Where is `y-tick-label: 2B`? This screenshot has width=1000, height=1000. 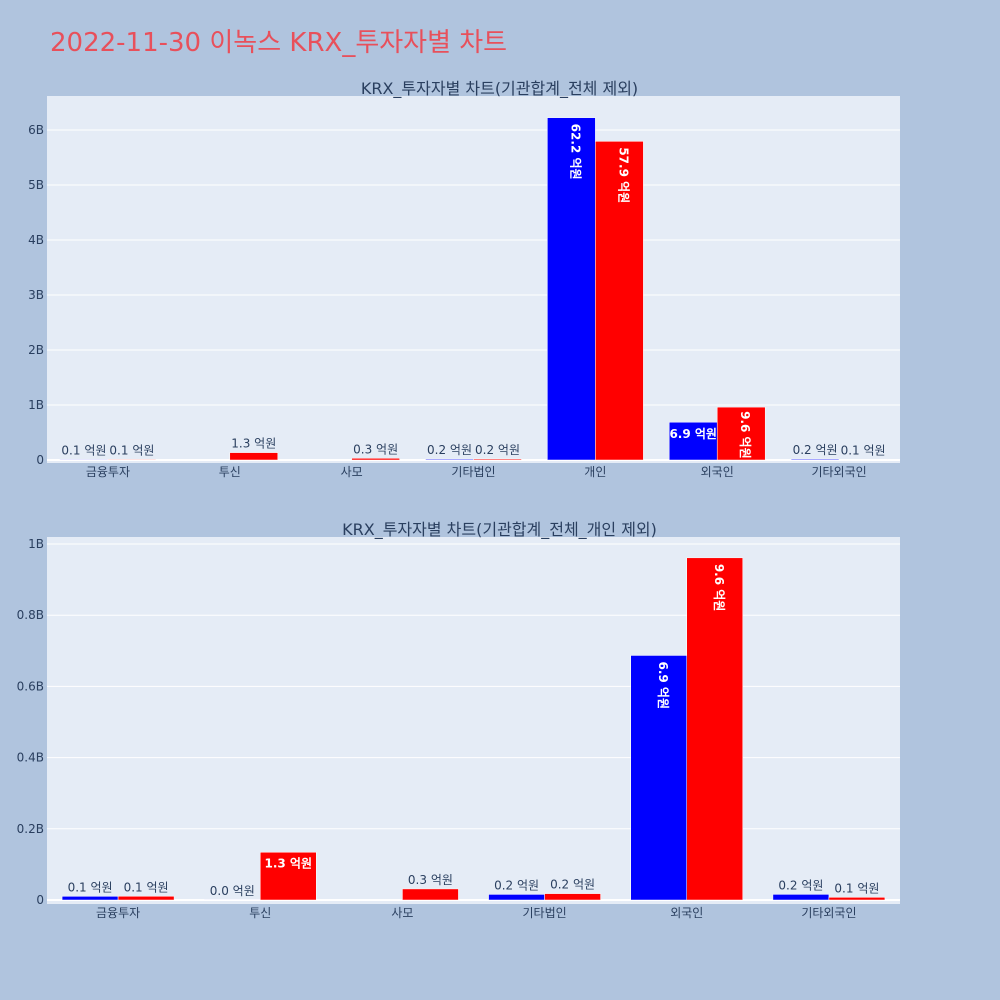 y-tick-label: 2B is located at coordinates (36, 350).